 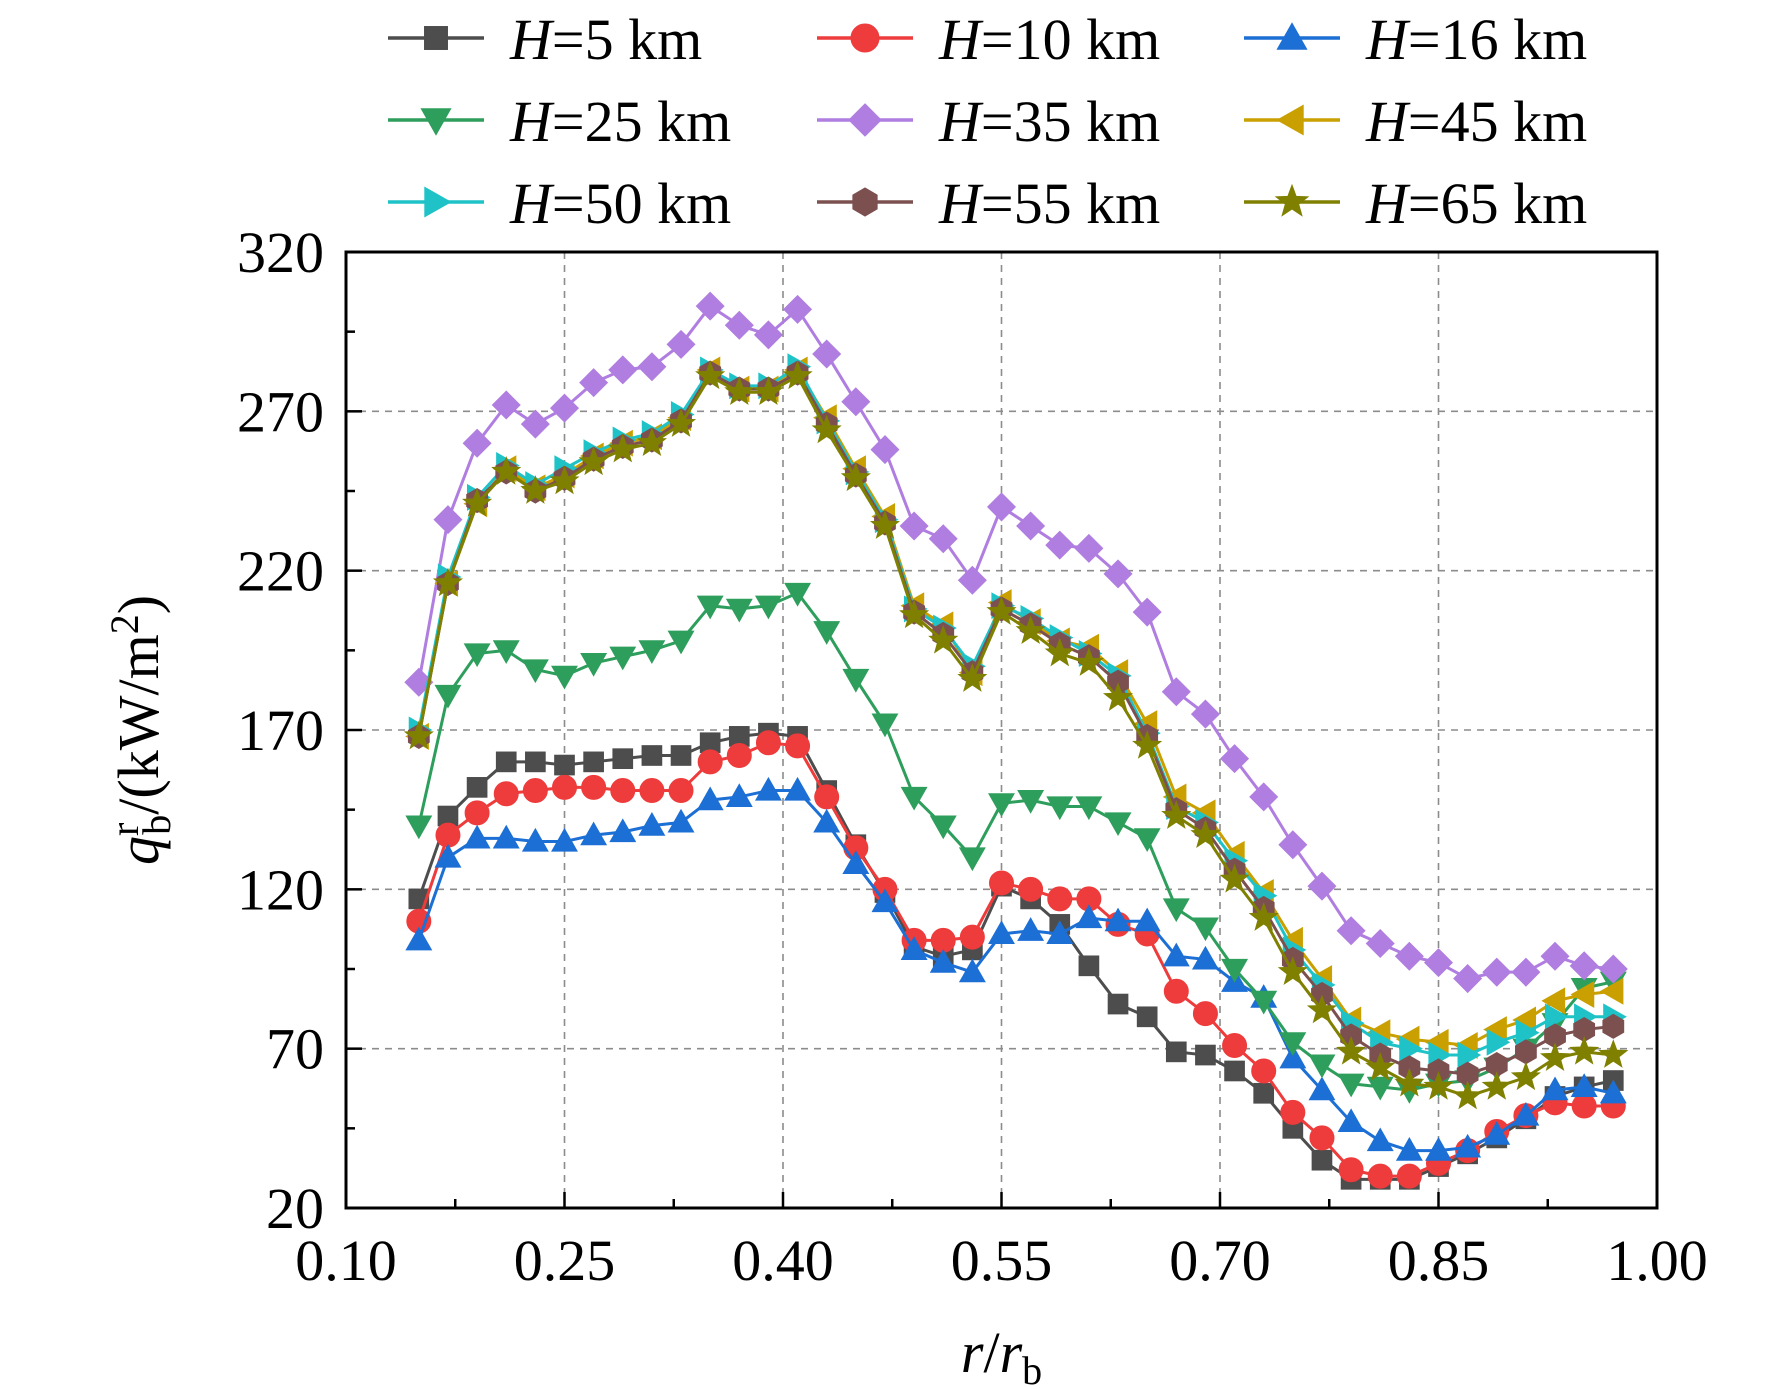 I want to click on x-tick-label: 0.10, so click(x=346, y=1260).